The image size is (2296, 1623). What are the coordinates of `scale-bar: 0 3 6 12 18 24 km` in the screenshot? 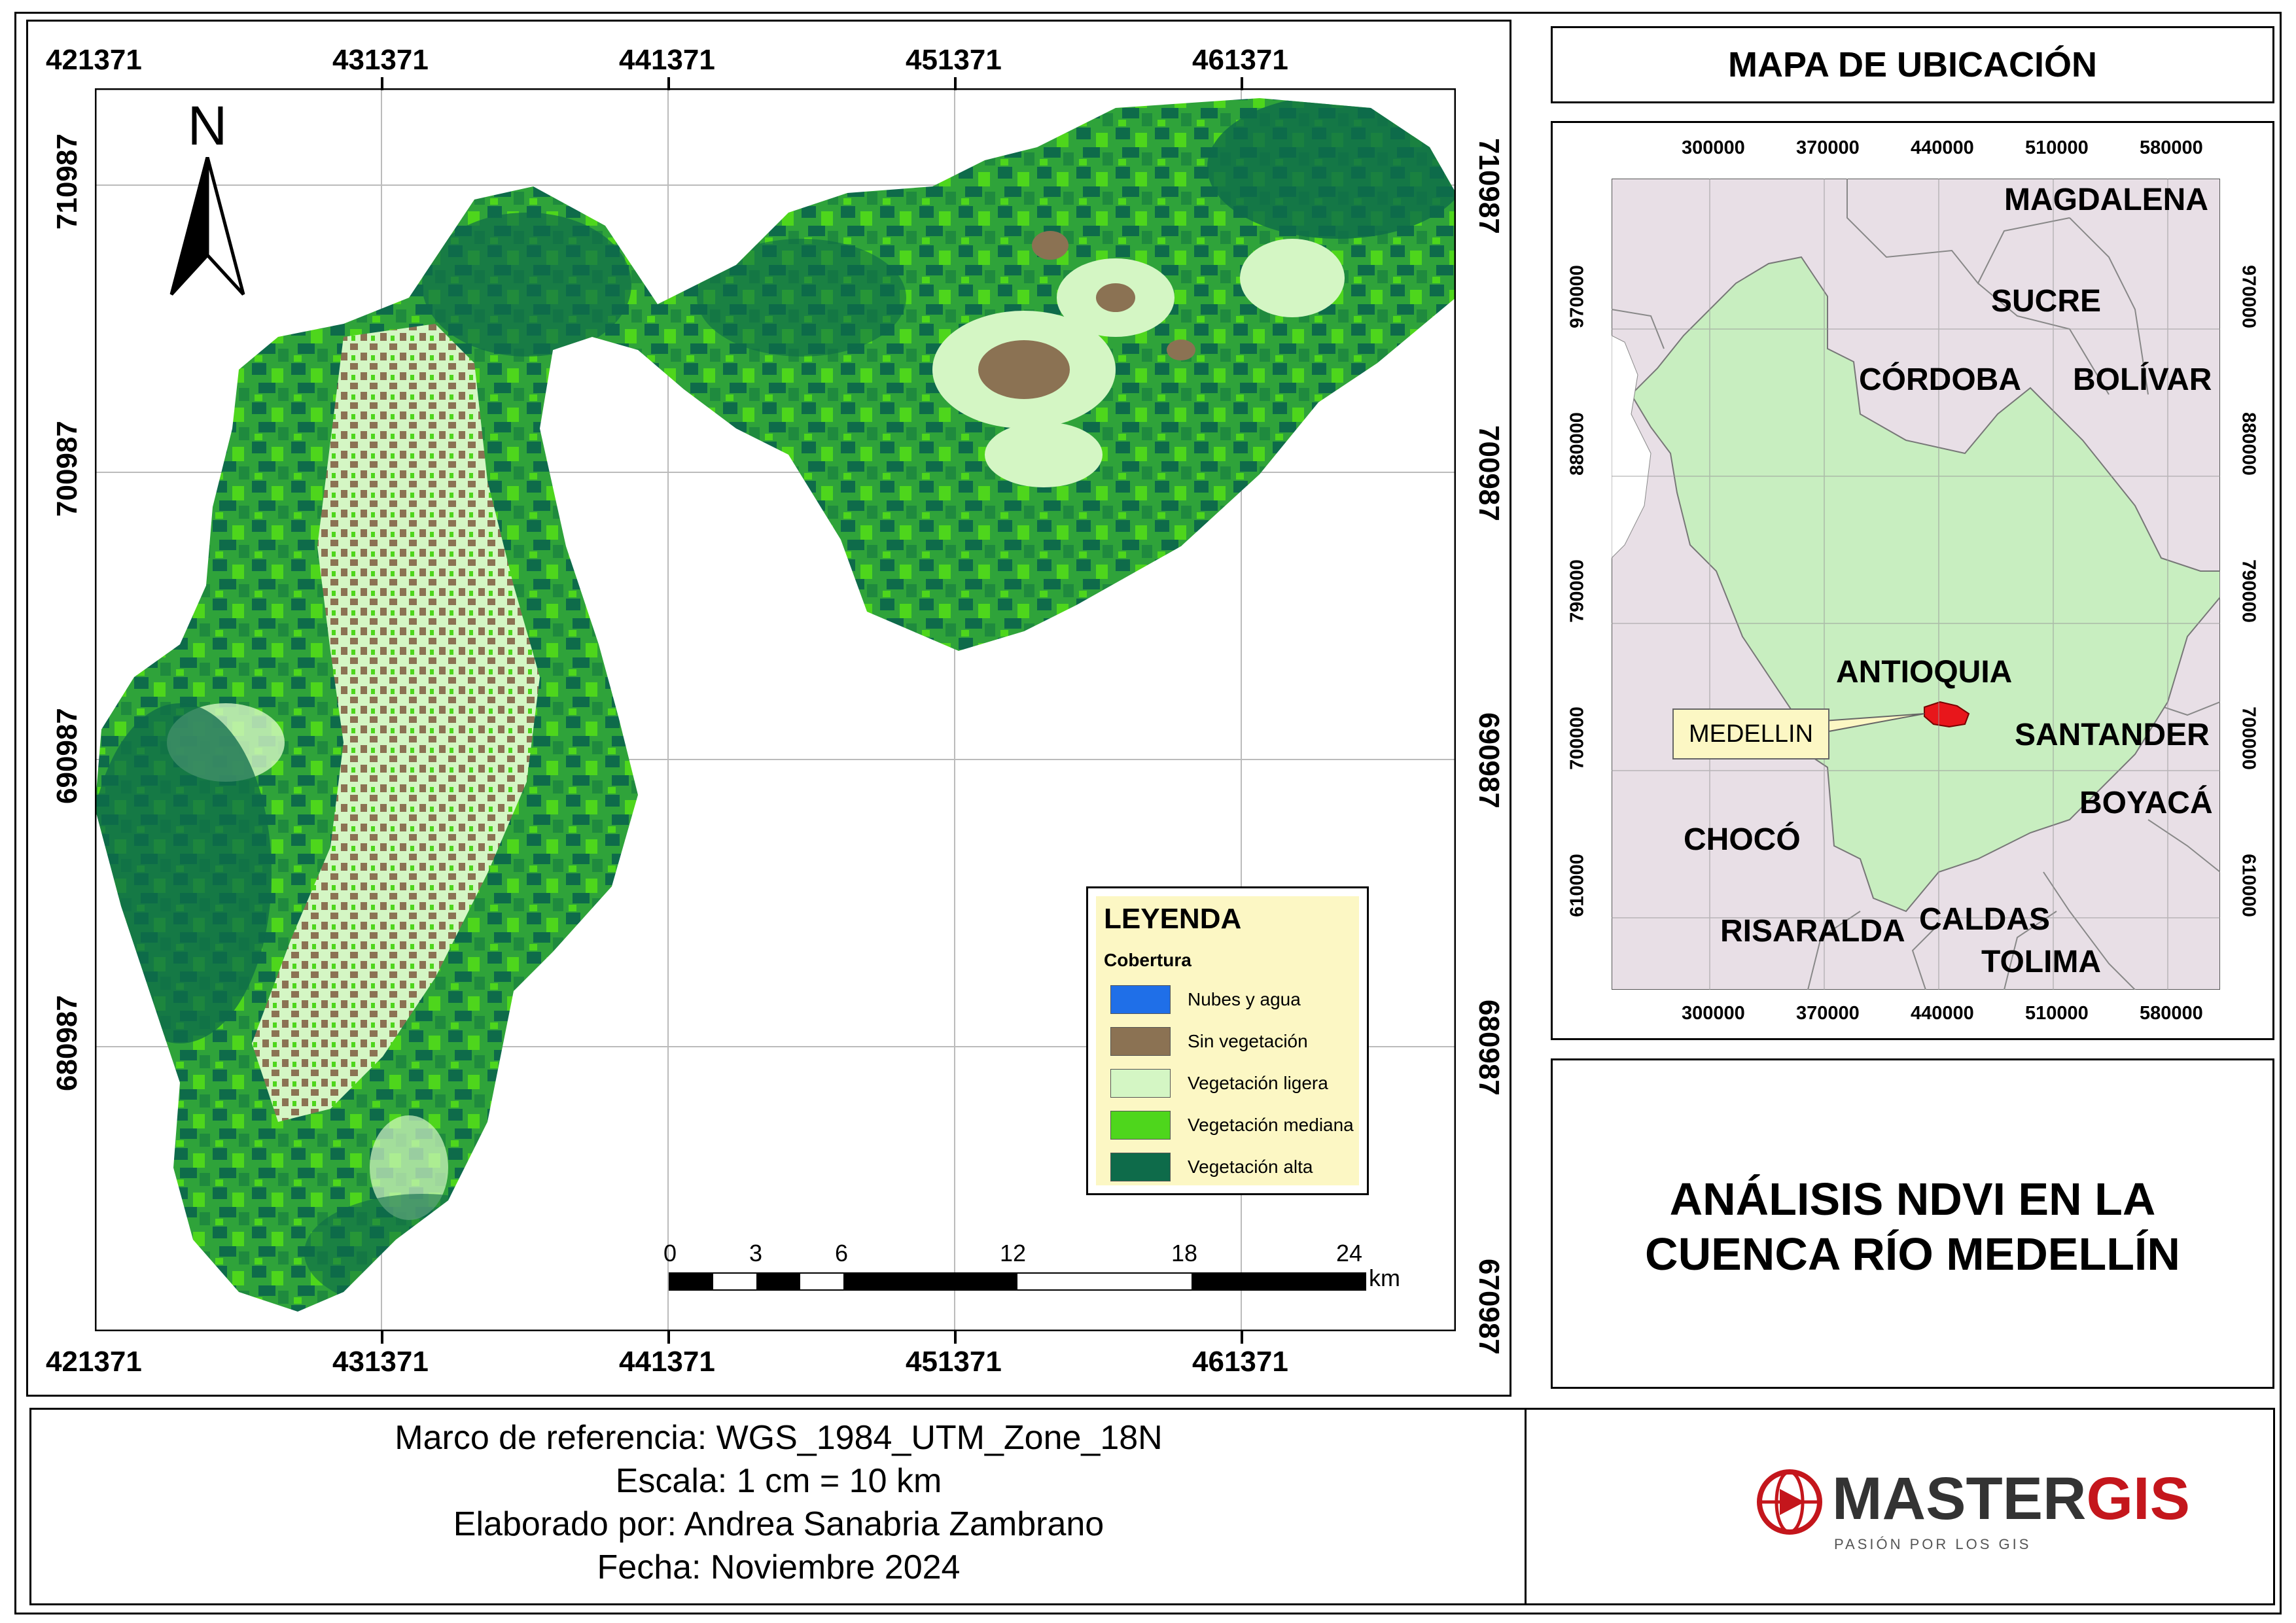 It's located at (1033, 1266).